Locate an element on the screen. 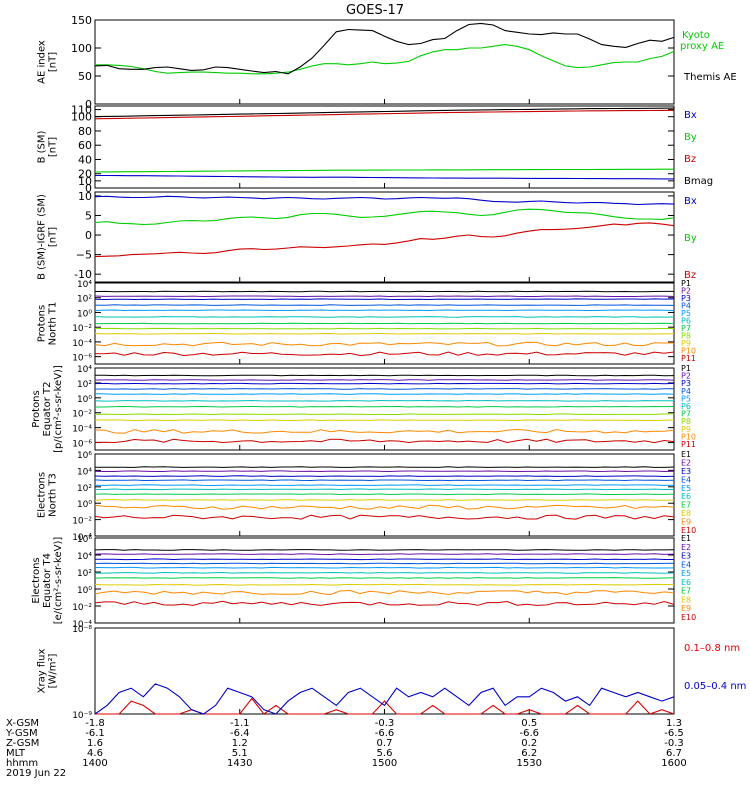 The image size is (750, 800). x-axis-value: 1400 is located at coordinates (94, 763).